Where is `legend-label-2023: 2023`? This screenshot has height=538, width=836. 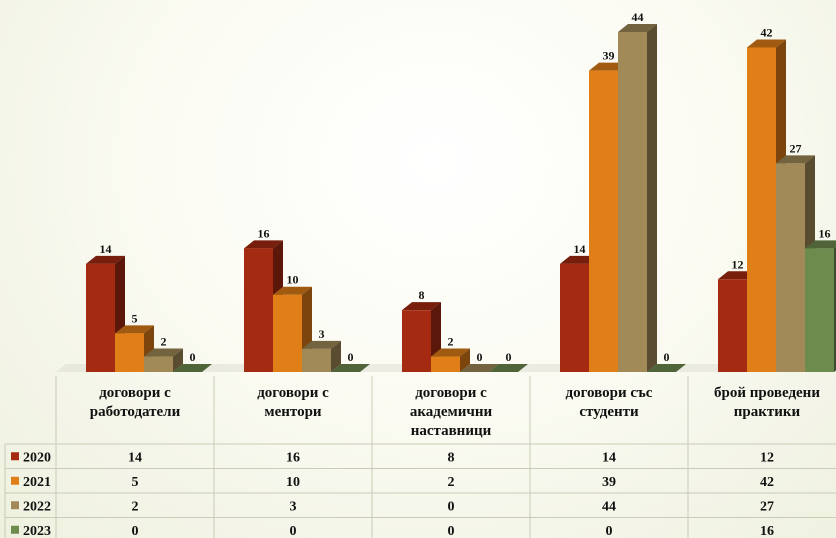 legend-label-2023: 2023 is located at coordinates (37, 531).